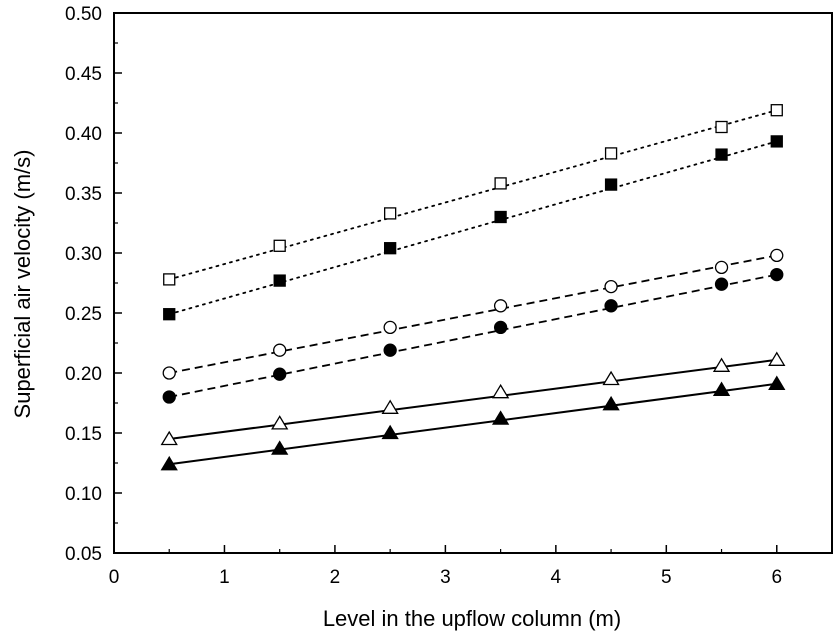 This screenshot has height=641, width=834. I want to click on y-tick-label: 0.05, so click(83, 554).